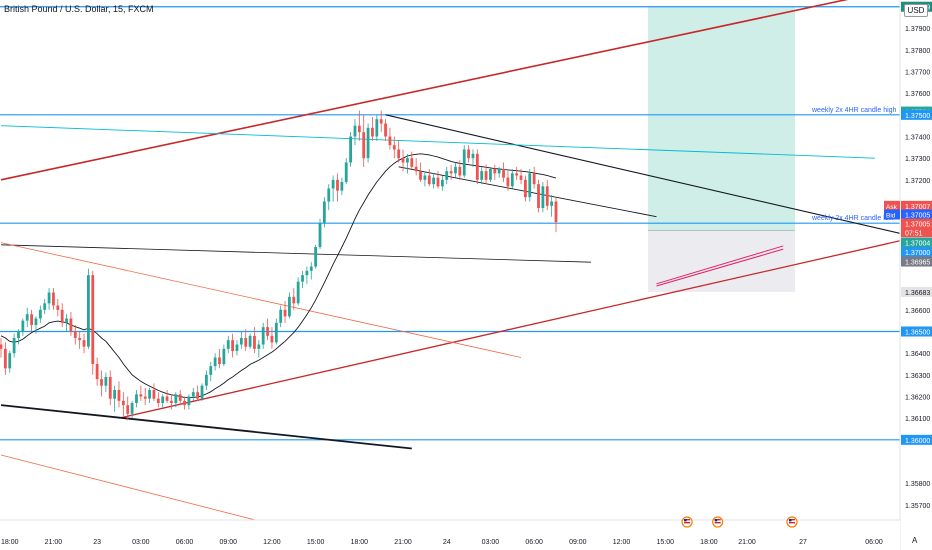 The width and height of the screenshot is (932, 550). What do you see at coordinates (917, 181) in the screenshot?
I see `price-tick-label: 1.37200` at bounding box center [917, 181].